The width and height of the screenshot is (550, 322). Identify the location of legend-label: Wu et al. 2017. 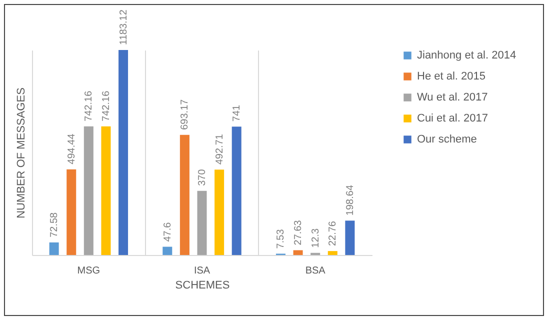
(452, 98).